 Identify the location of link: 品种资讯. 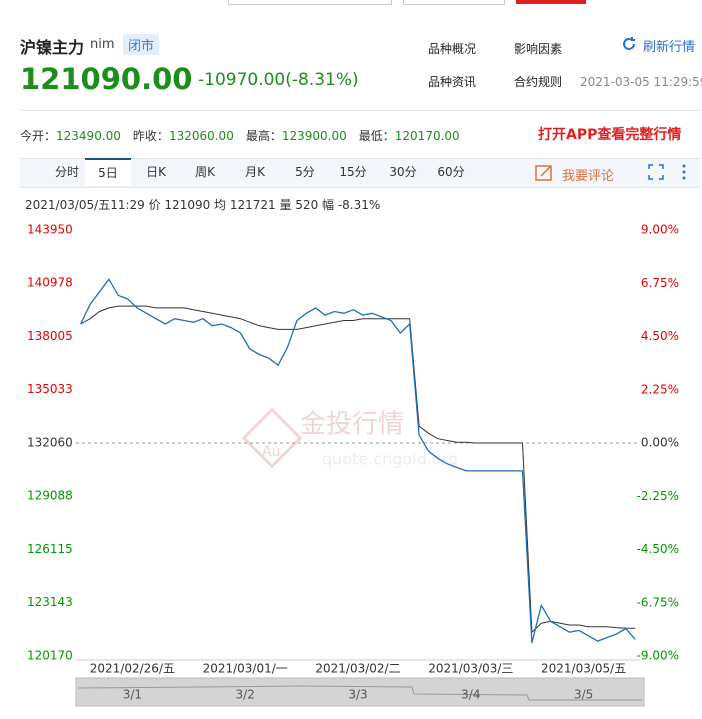
(452, 82).